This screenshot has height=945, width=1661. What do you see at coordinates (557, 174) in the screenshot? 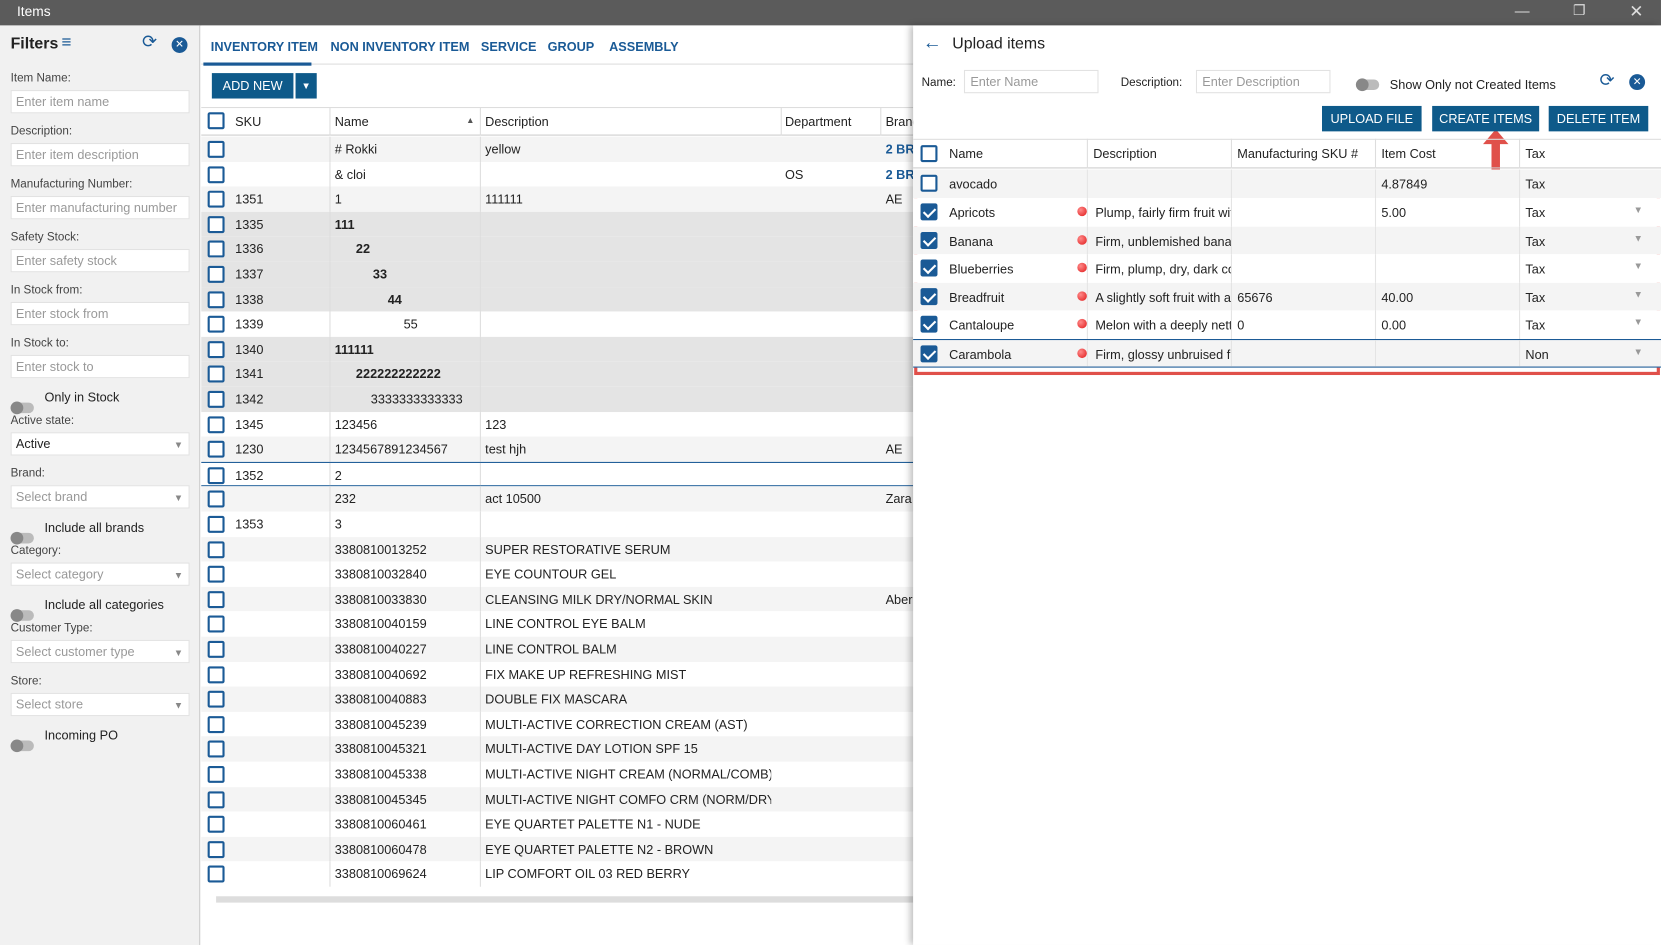
I see `table-row: & cloiOS2 BRA` at bounding box center [557, 174].